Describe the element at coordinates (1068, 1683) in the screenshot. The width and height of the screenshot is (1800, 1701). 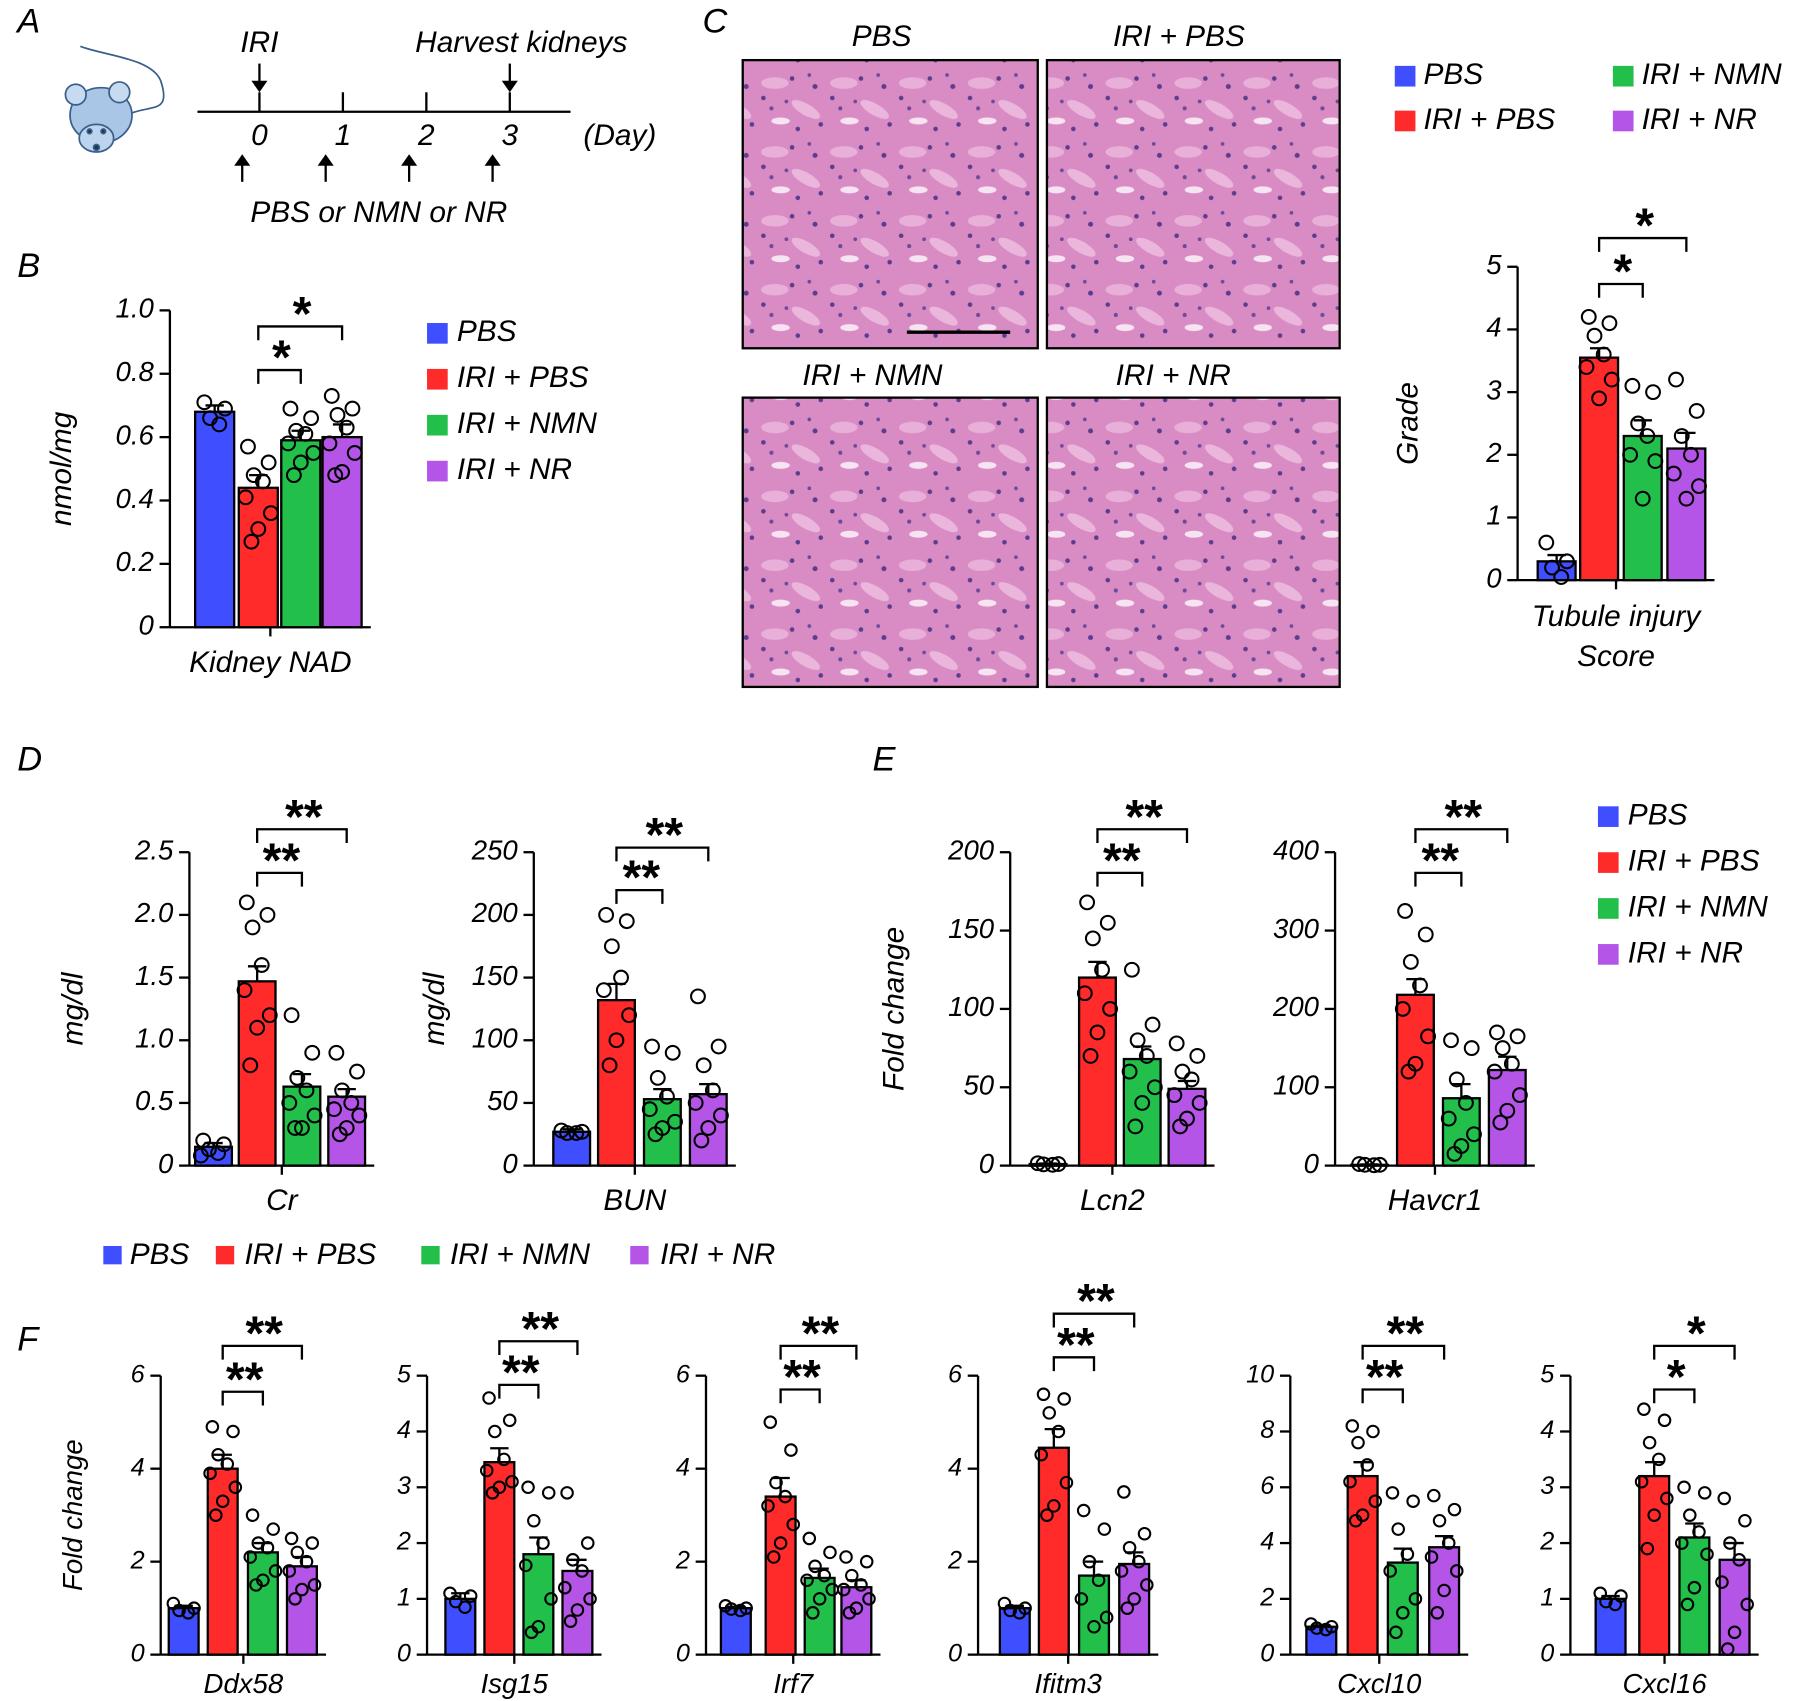
I see `x-axis-label: Ifitm3` at that location.